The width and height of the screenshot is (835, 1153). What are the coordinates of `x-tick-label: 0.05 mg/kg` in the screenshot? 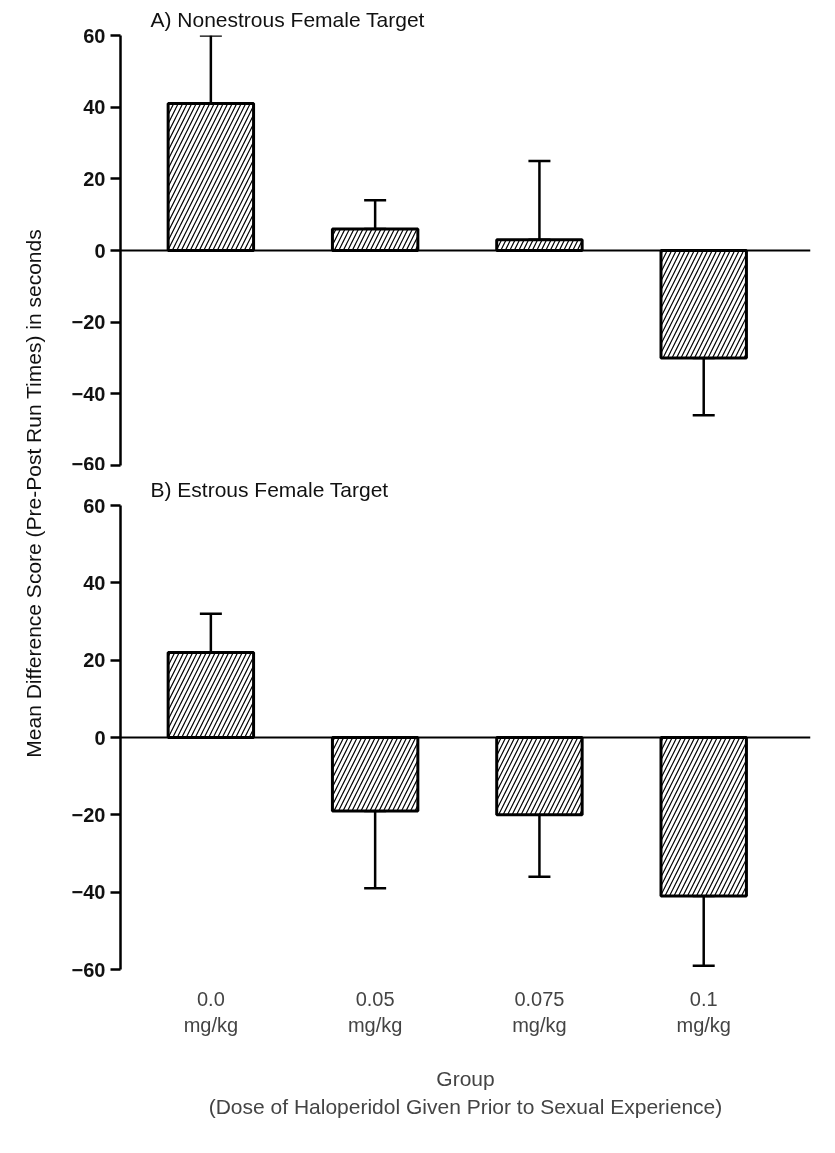 It's located at (375, 1011).